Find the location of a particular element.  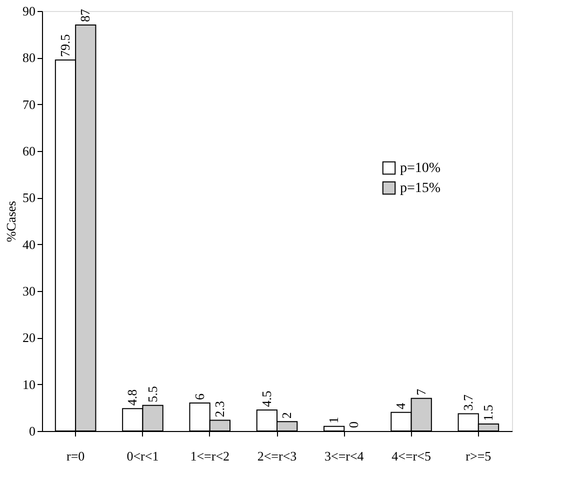

y-tick-label: 80 is located at coordinates (29, 58).